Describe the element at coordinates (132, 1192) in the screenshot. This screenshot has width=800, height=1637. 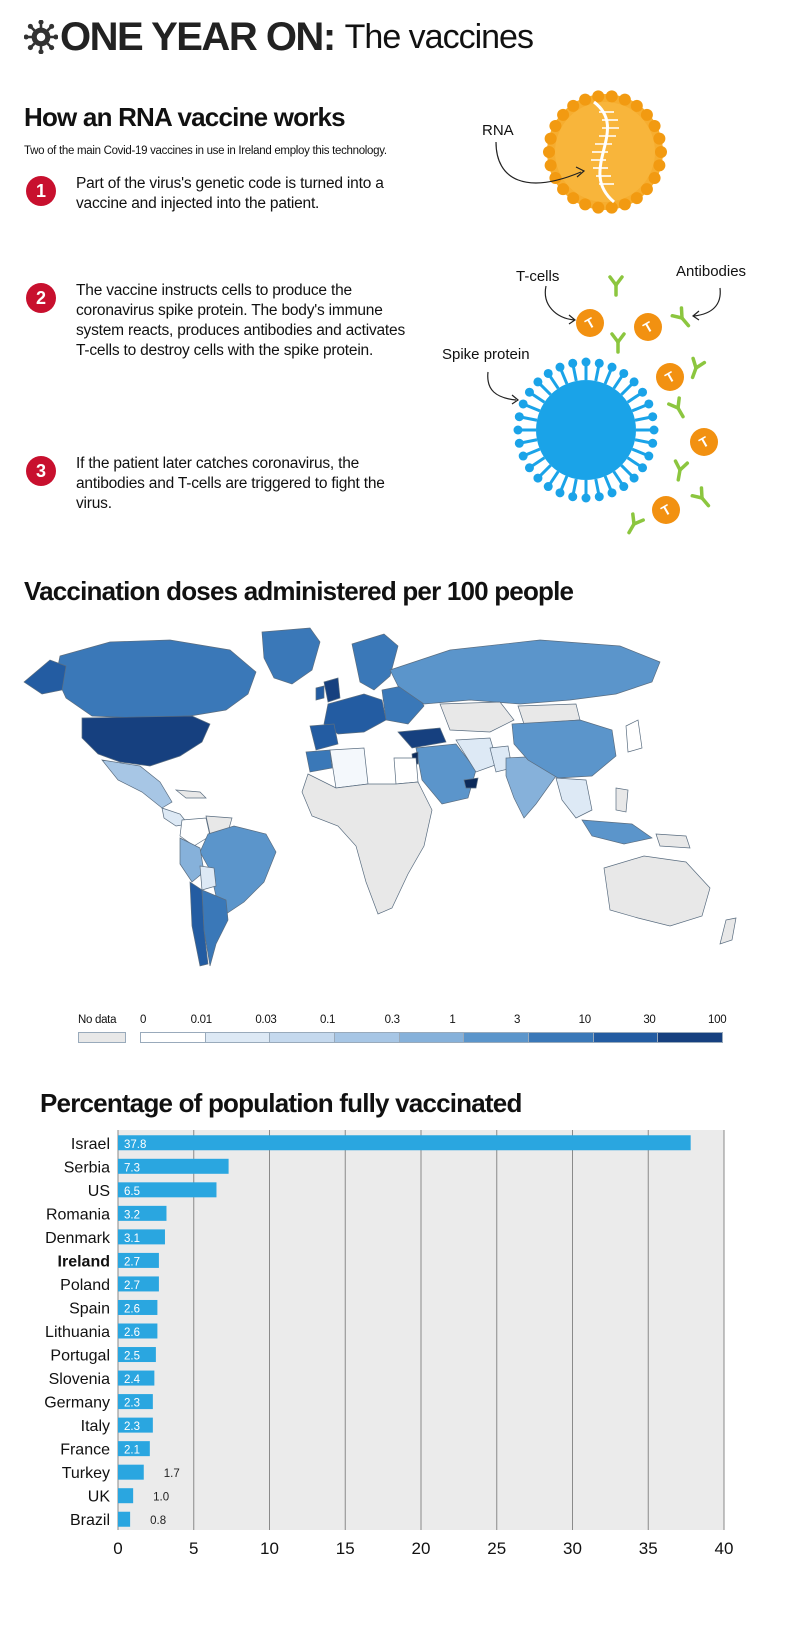
I see `value-label: 6.5` at that location.